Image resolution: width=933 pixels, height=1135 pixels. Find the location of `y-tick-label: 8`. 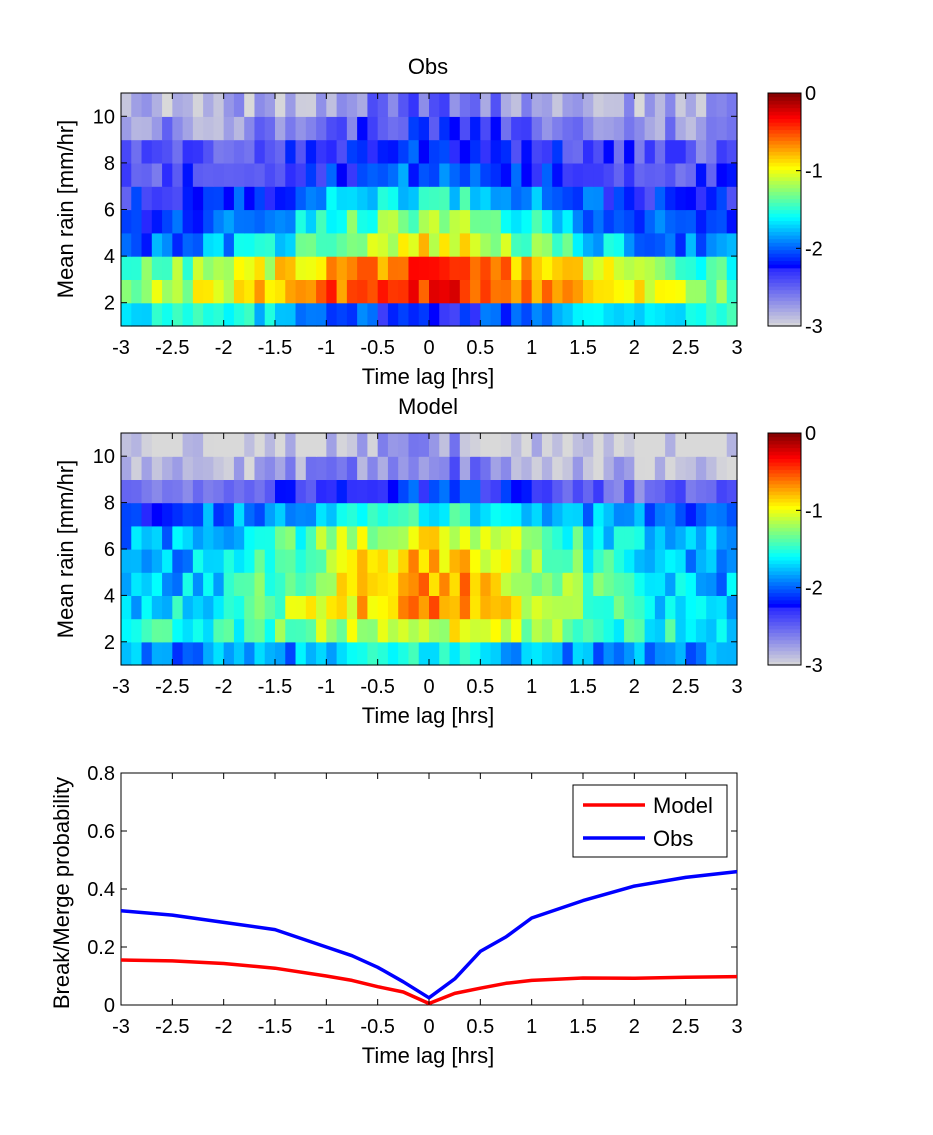

y-tick-label: 8 is located at coordinates (109, 504).